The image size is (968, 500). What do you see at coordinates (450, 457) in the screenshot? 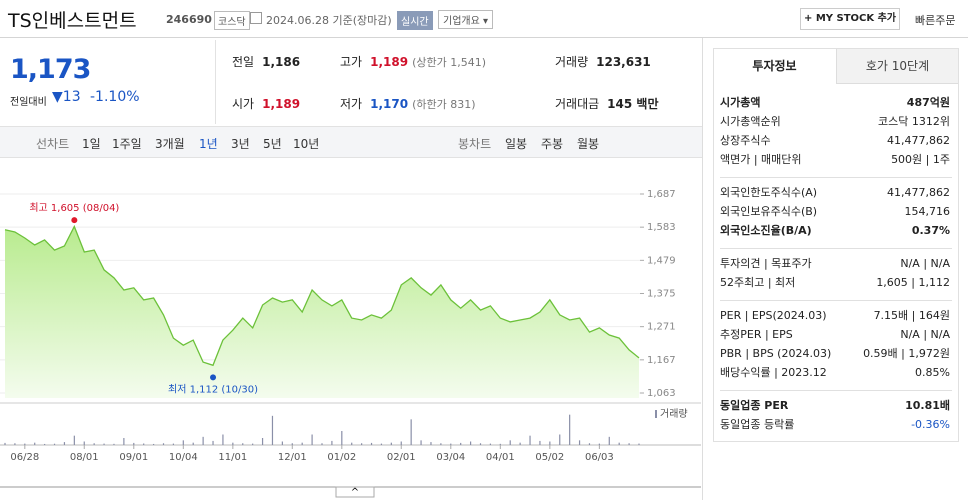
I see `x-tick-label: 03/04` at bounding box center [450, 457].